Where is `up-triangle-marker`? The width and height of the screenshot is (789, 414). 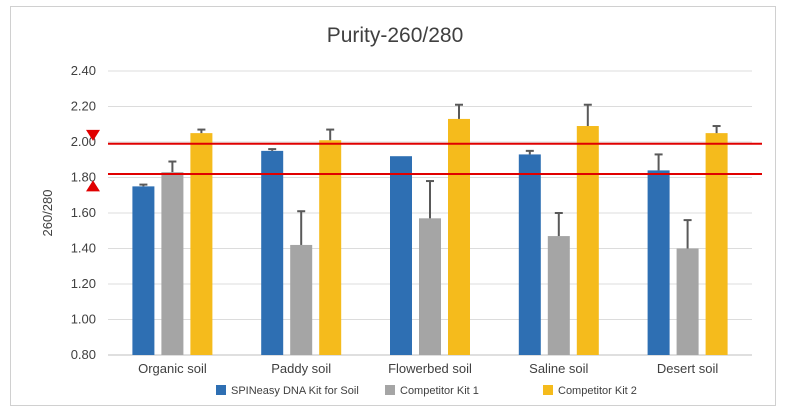 up-triangle-marker is located at coordinates (93, 186).